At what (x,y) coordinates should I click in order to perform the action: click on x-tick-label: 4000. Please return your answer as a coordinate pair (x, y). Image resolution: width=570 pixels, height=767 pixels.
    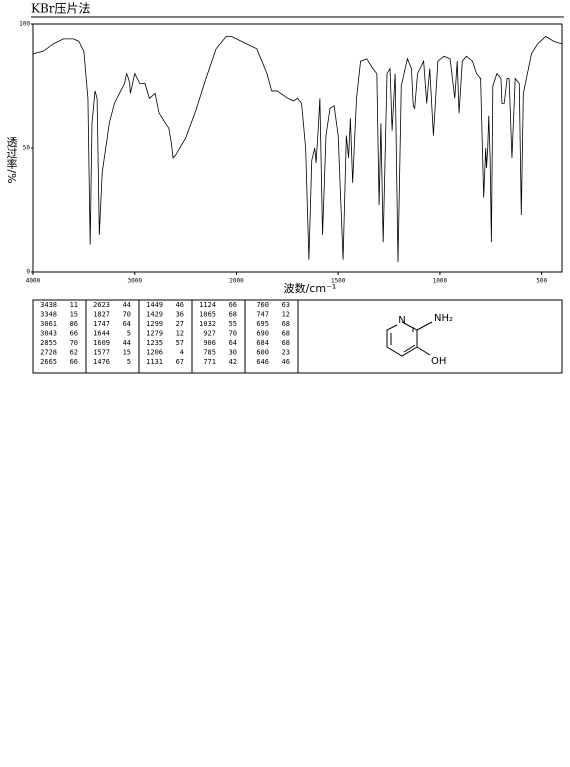
    Looking at the image, I should click on (33, 281).